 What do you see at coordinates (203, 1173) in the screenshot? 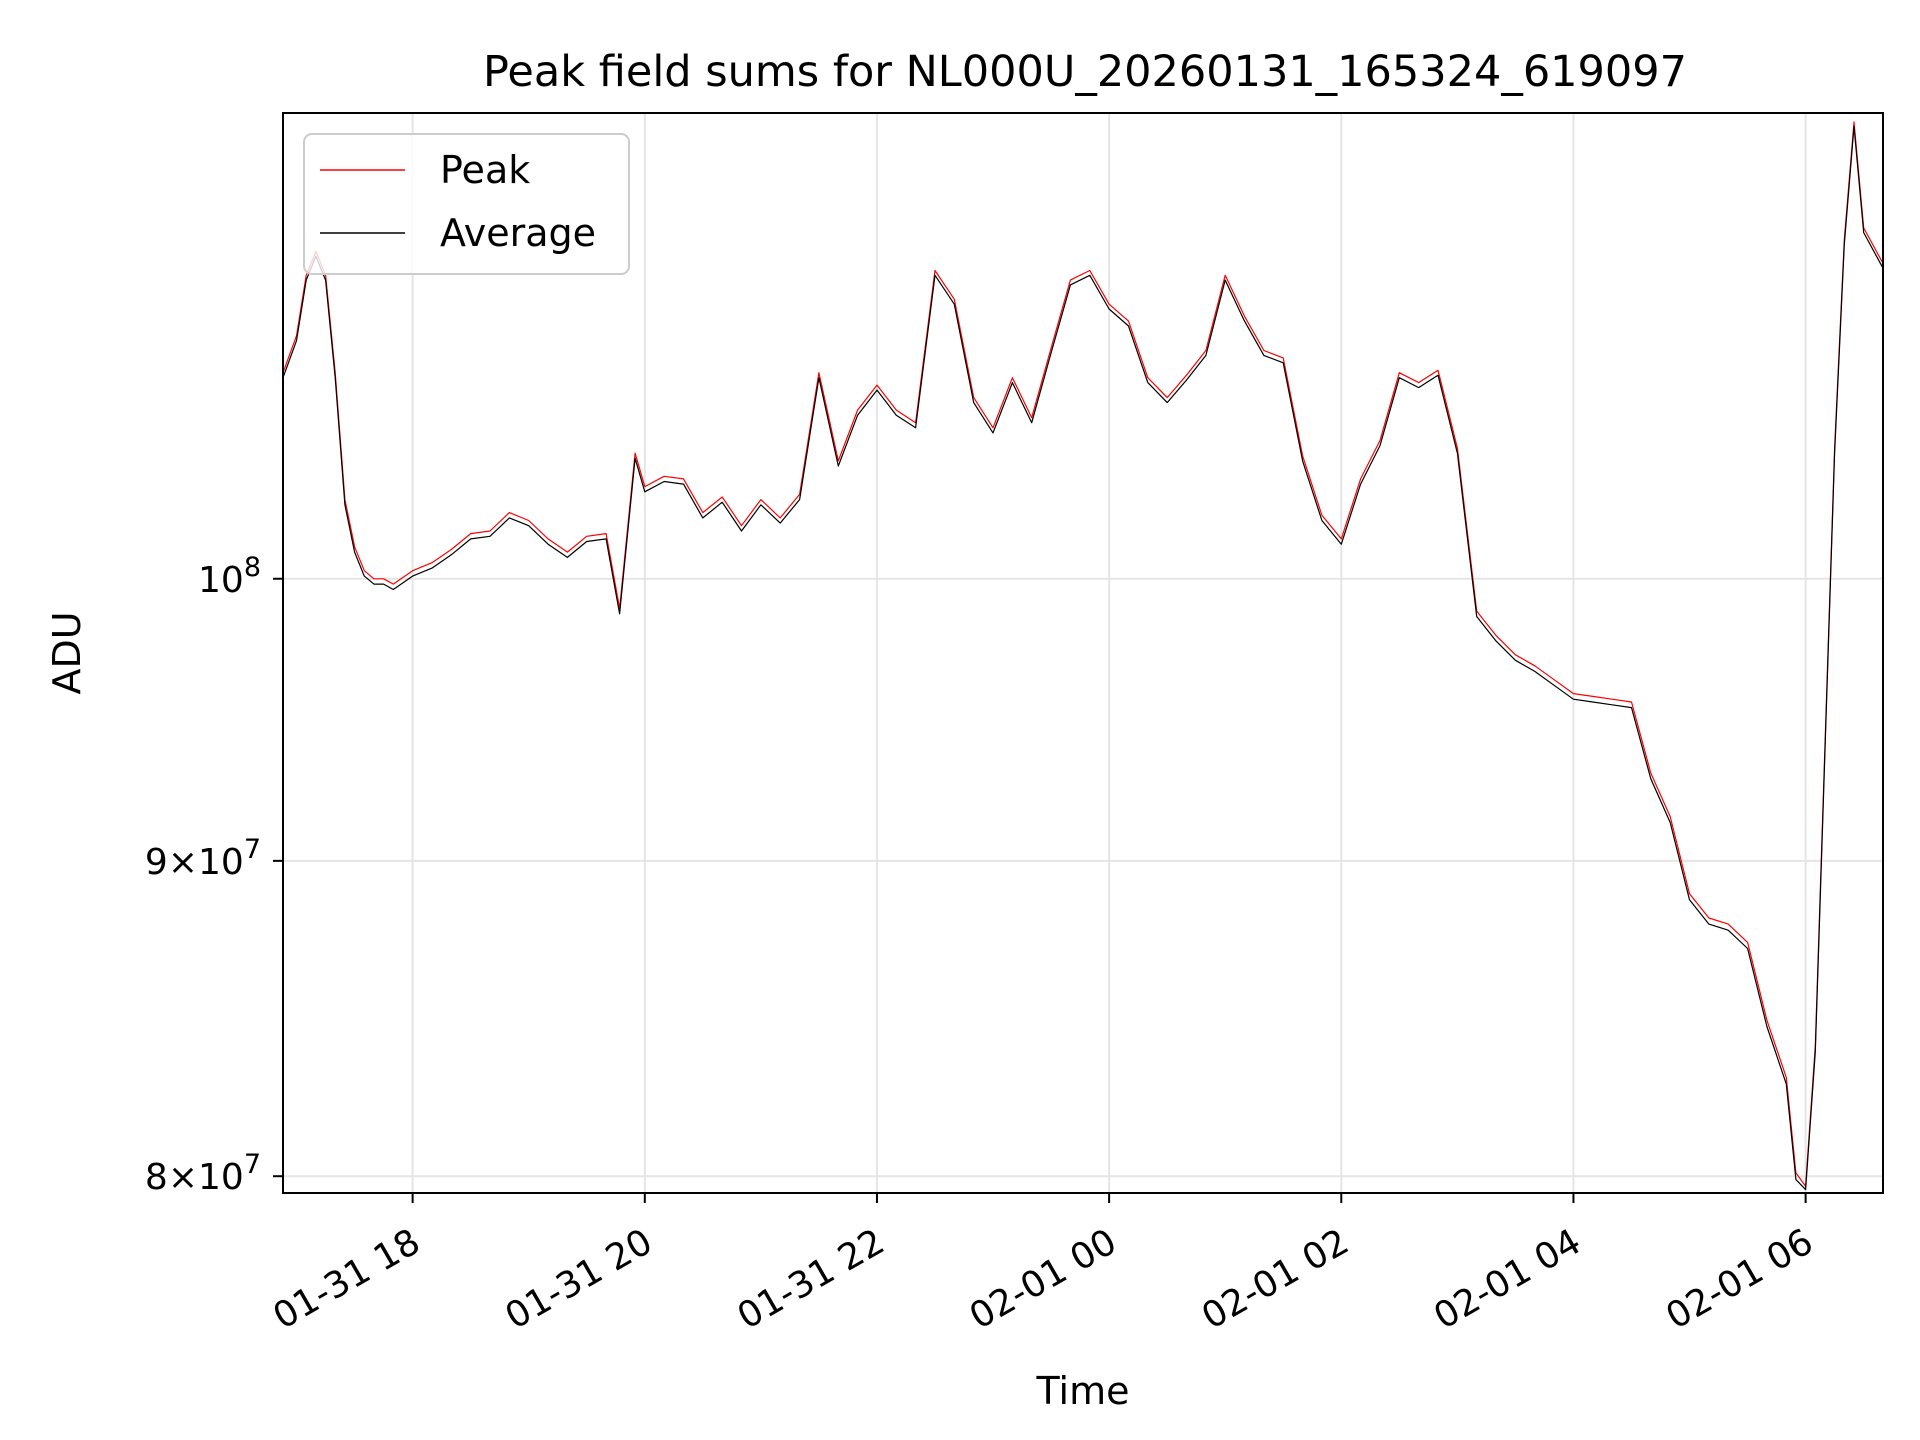
I see `y-tick-label: 8×107` at bounding box center [203, 1173].